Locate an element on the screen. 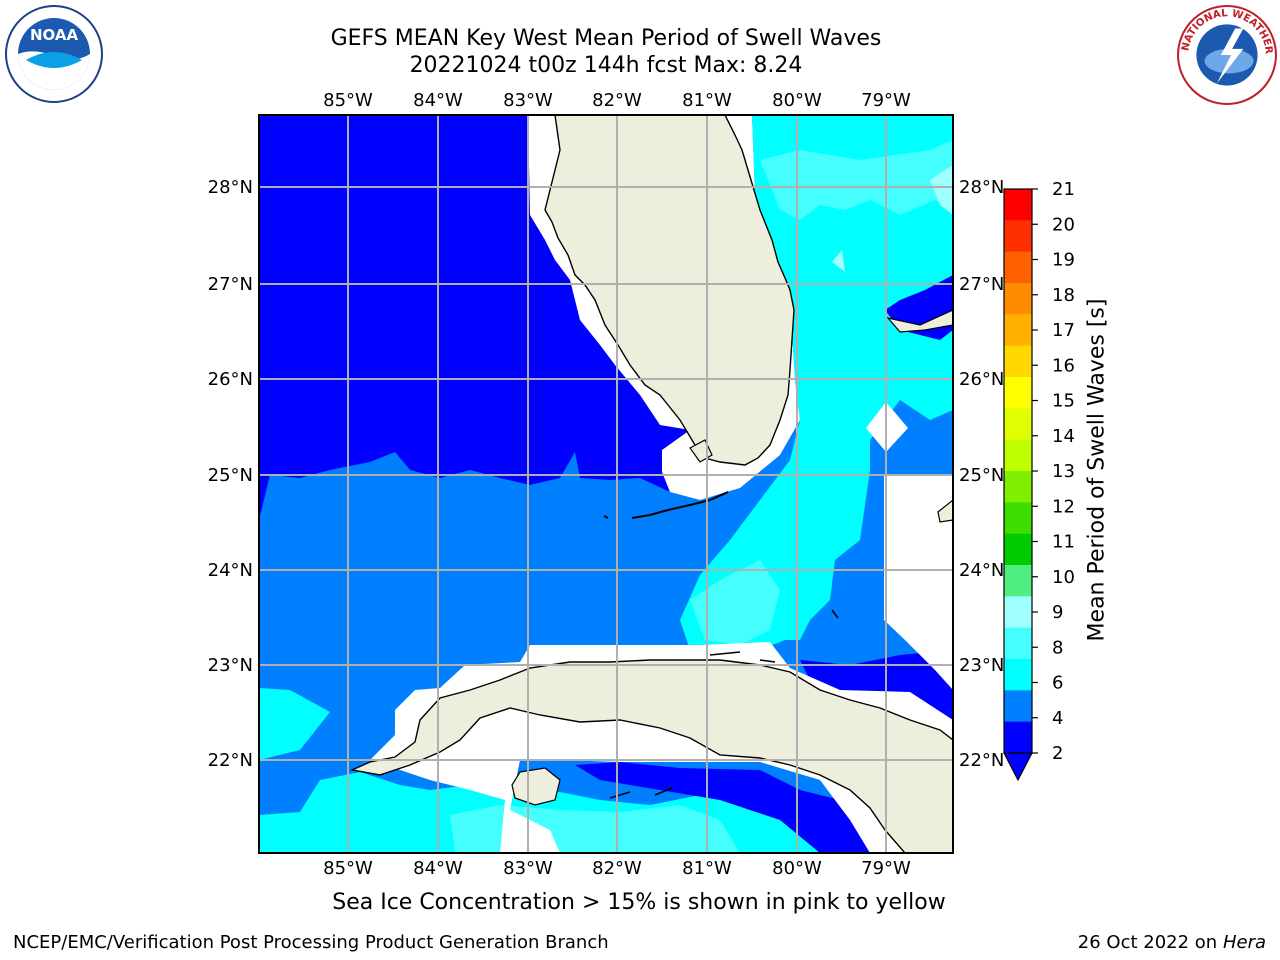 The image size is (1280, 960). lon-label-bottom: 79°W is located at coordinates (886, 868).